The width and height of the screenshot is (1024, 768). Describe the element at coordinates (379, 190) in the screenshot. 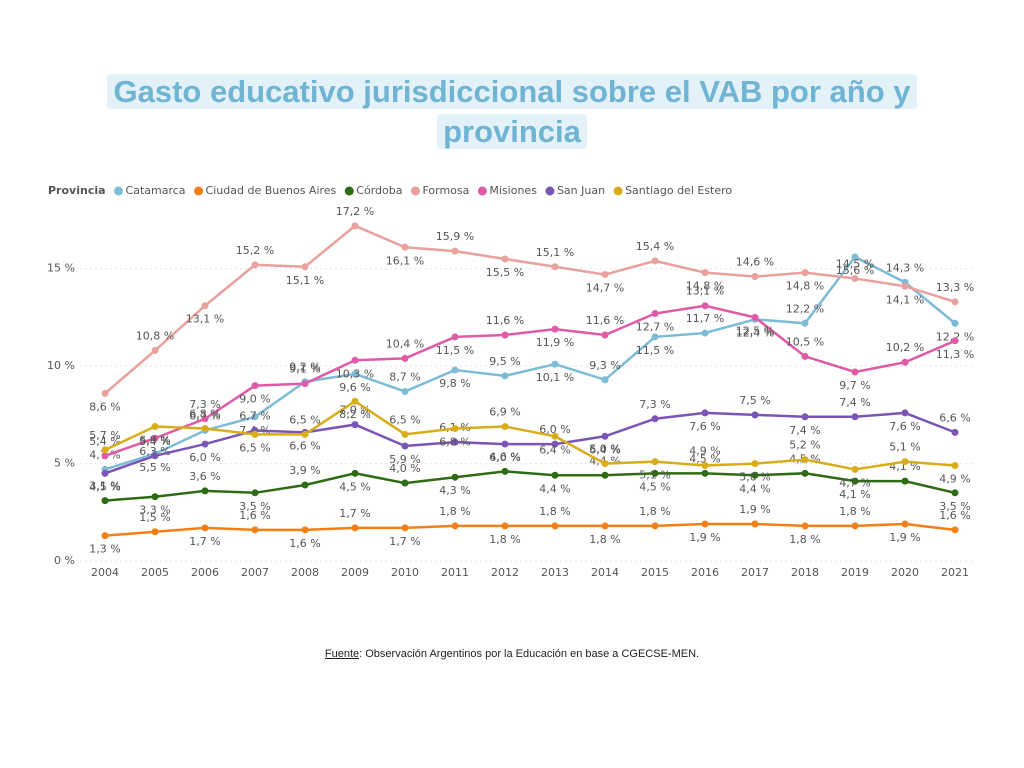

I see `legend-label: Córdoba` at that location.